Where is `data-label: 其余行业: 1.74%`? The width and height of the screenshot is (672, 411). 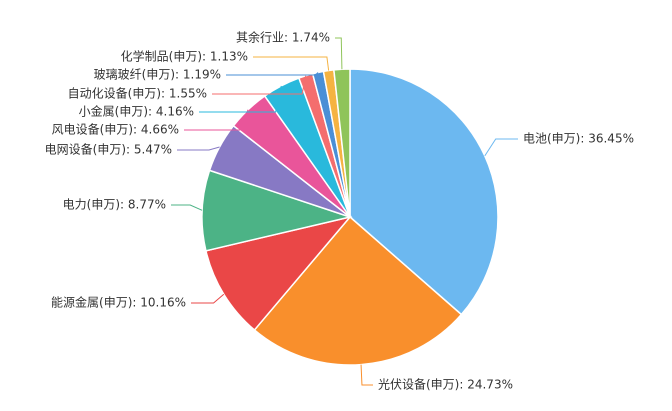 data-label: 其余行业: 1.74% is located at coordinates (283, 37).